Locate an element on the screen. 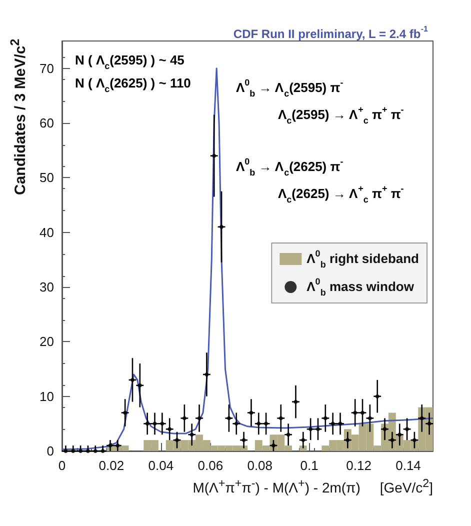  x-tick-label: 0.12 is located at coordinates (359, 465).